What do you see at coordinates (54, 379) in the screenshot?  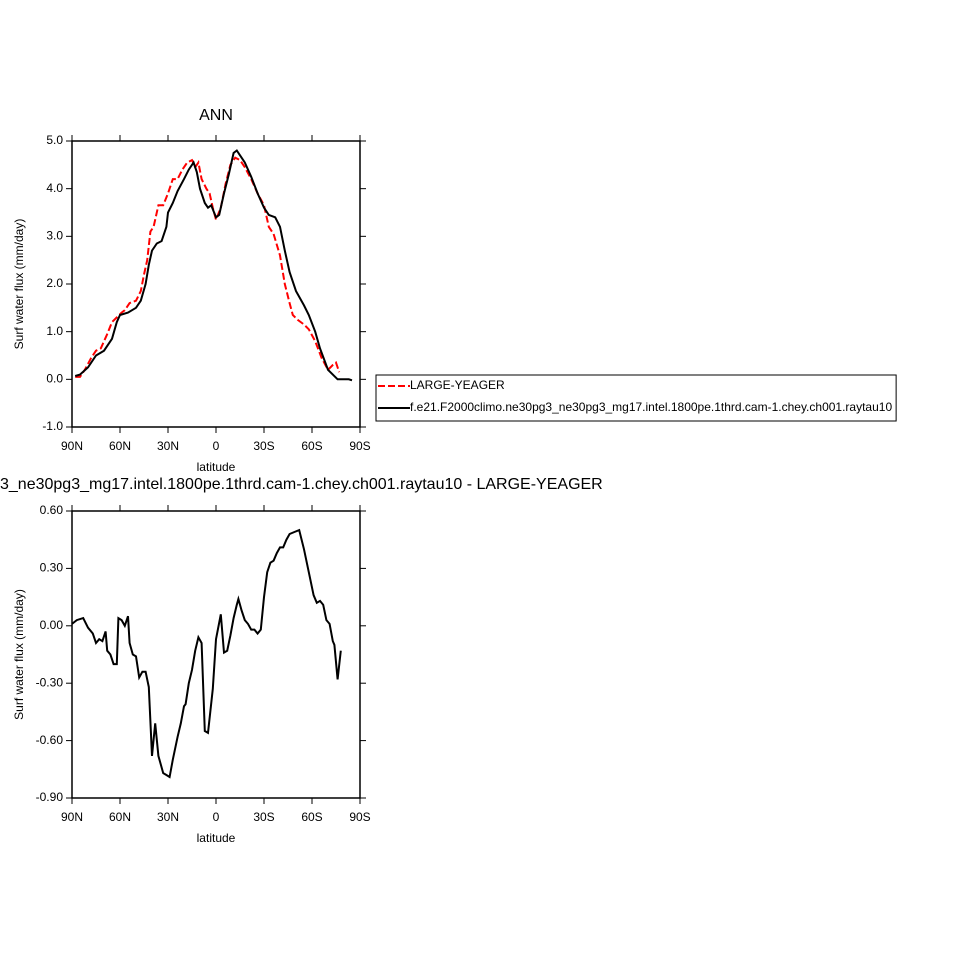 I see `y-tick-label: 0.0` at bounding box center [54, 379].